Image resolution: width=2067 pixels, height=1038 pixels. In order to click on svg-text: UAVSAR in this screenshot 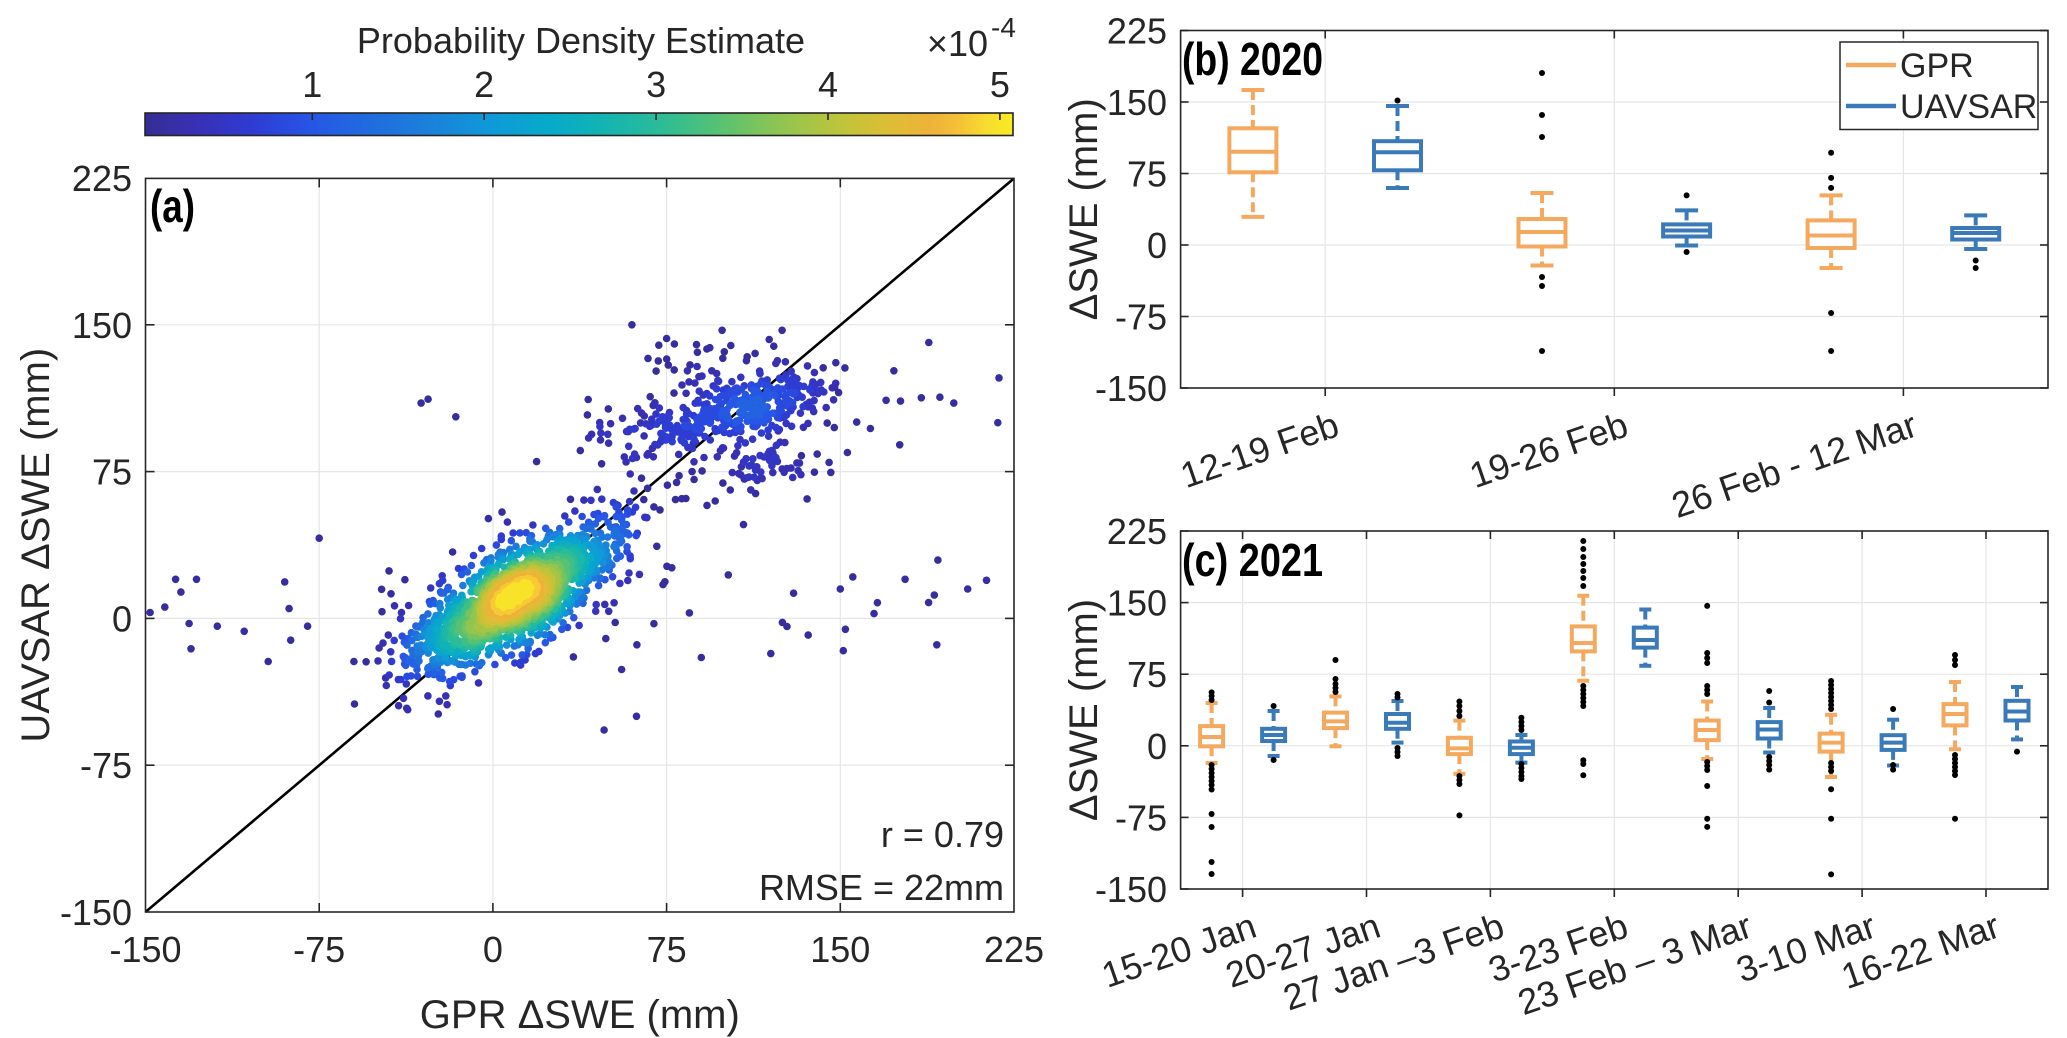, I will do `click(1968, 107)`.